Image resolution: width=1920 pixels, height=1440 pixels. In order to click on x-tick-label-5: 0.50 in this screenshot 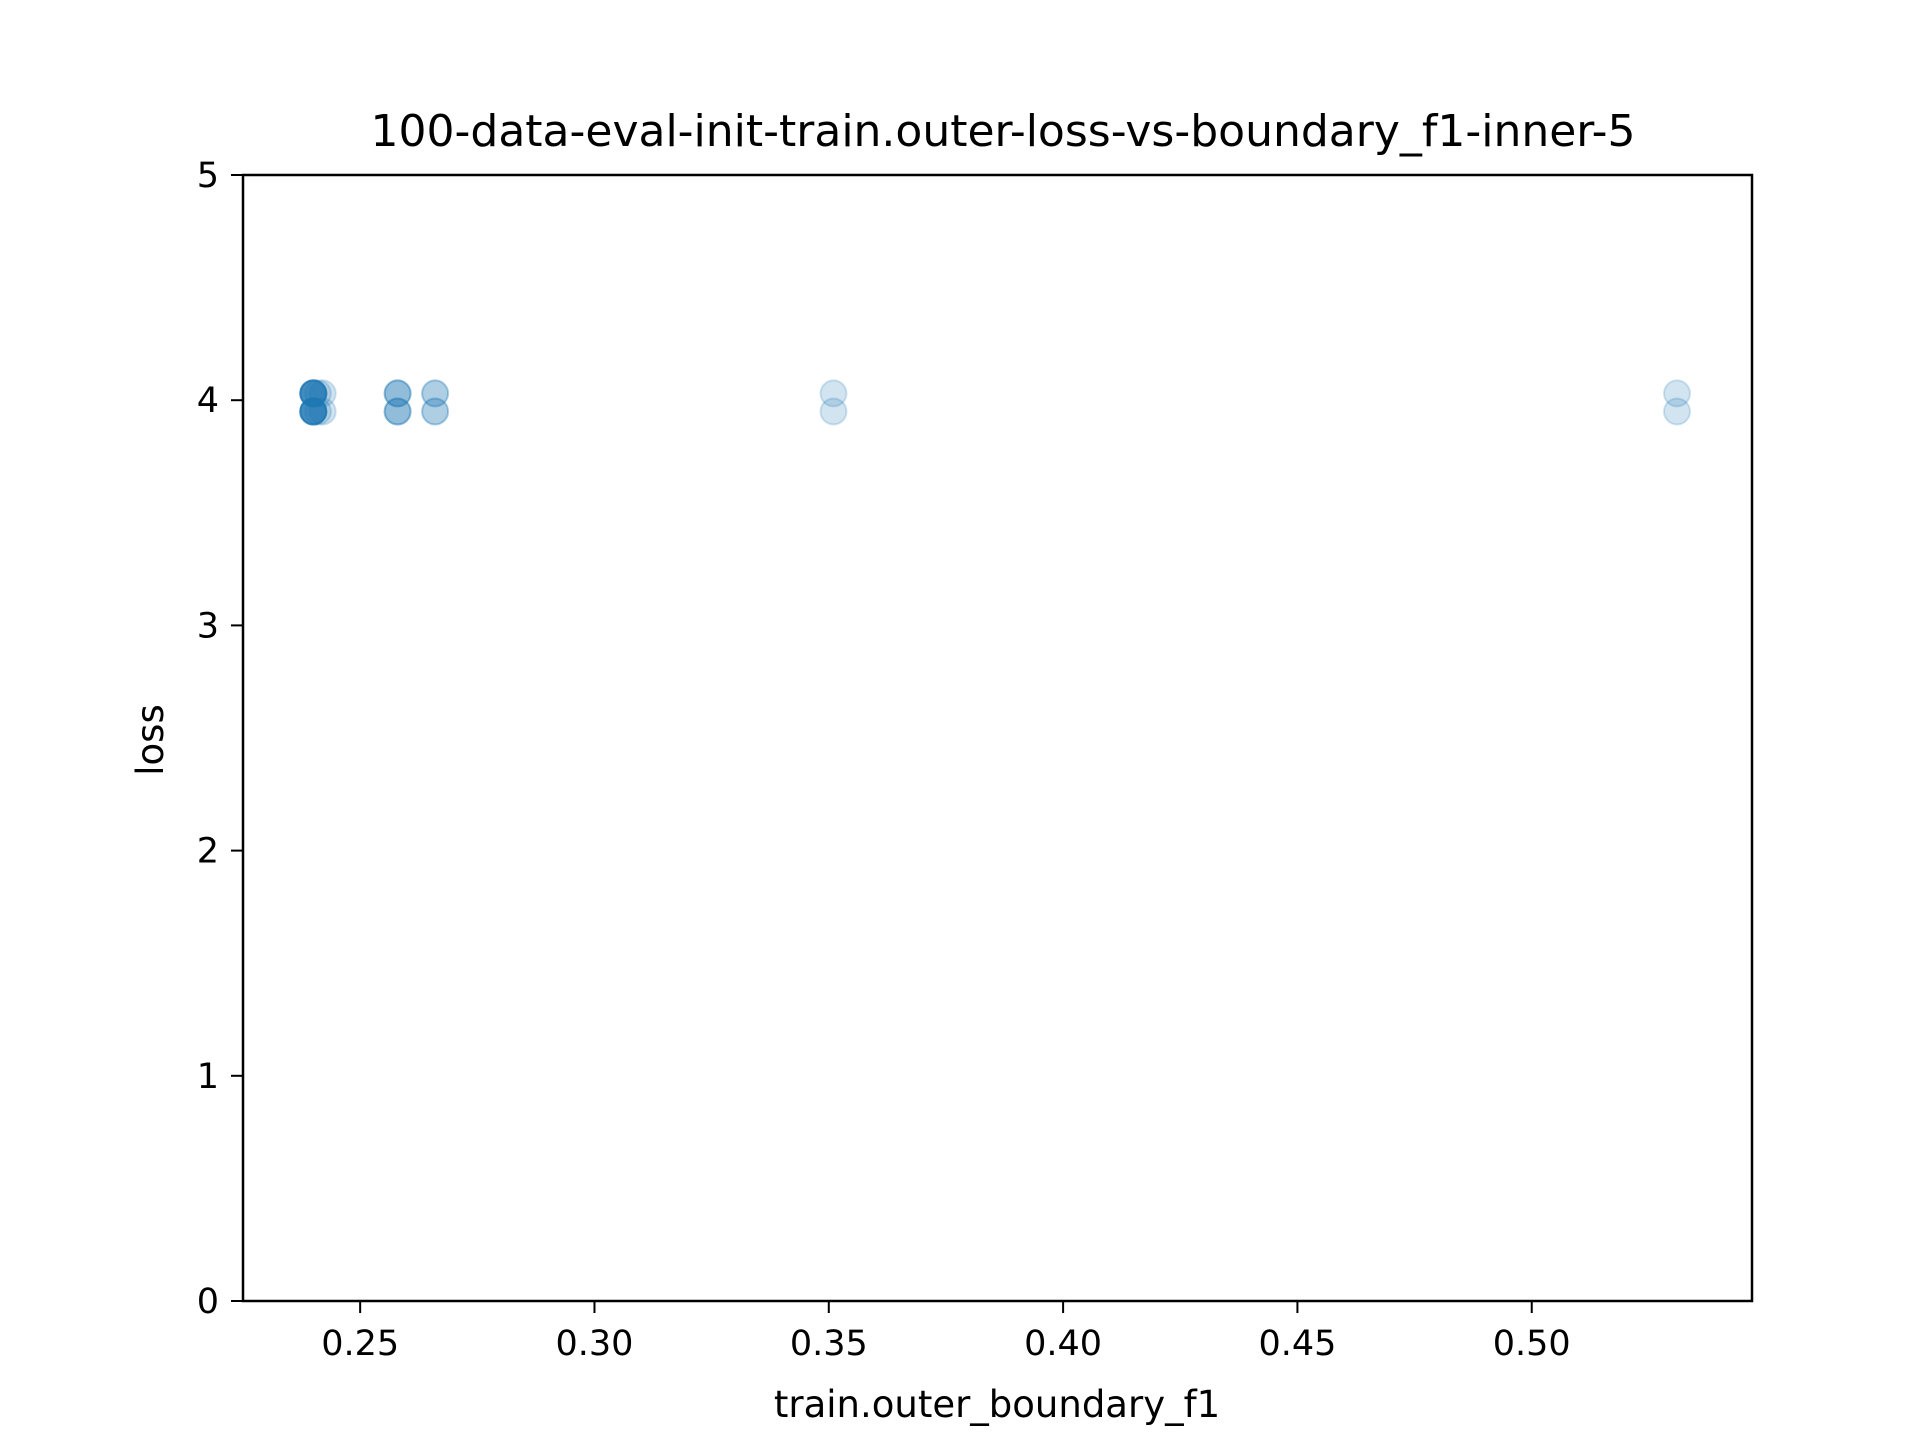, I will do `click(1532, 1344)`.